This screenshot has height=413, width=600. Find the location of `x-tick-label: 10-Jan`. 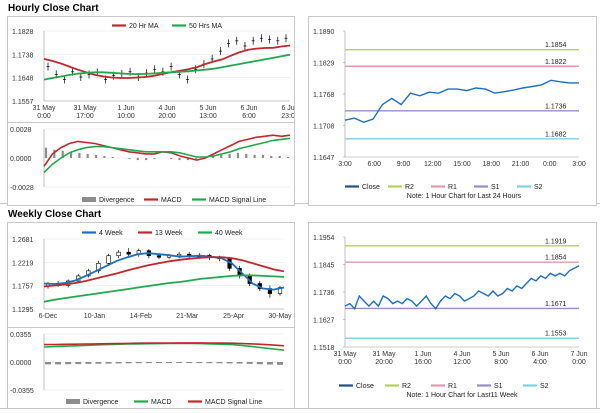

x-tick-label: 10-Jan is located at coordinates (95, 316).